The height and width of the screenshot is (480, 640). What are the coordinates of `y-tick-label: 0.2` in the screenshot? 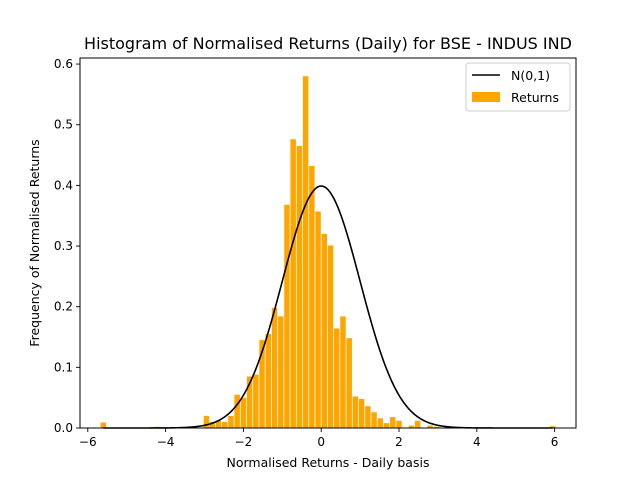 It's located at (63, 307).